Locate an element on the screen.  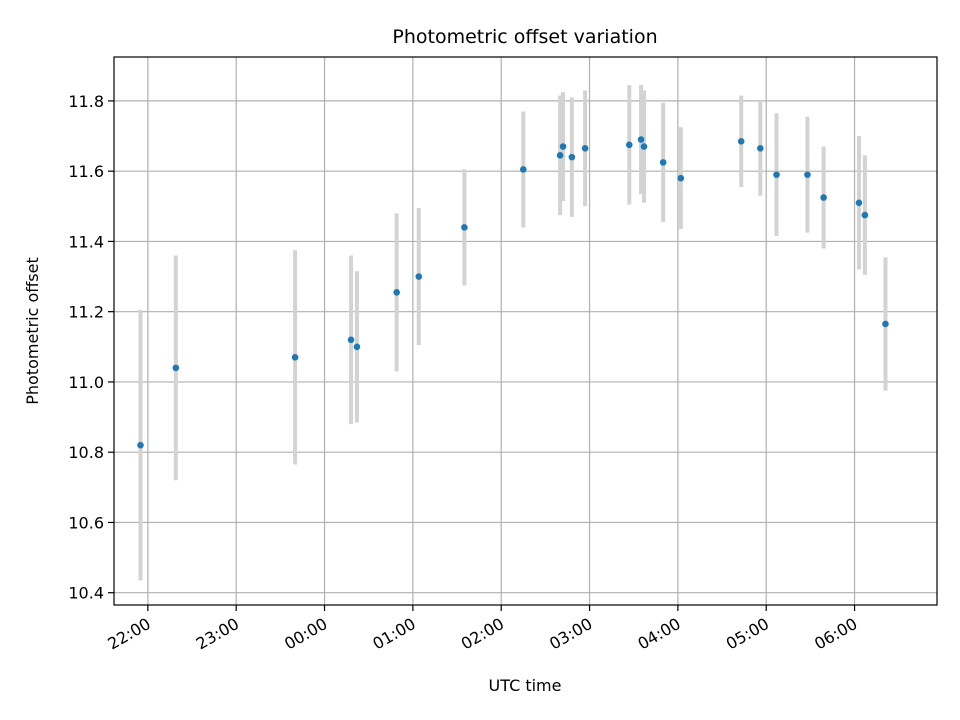
y-tick-label: 10.8 is located at coordinates (86, 452).